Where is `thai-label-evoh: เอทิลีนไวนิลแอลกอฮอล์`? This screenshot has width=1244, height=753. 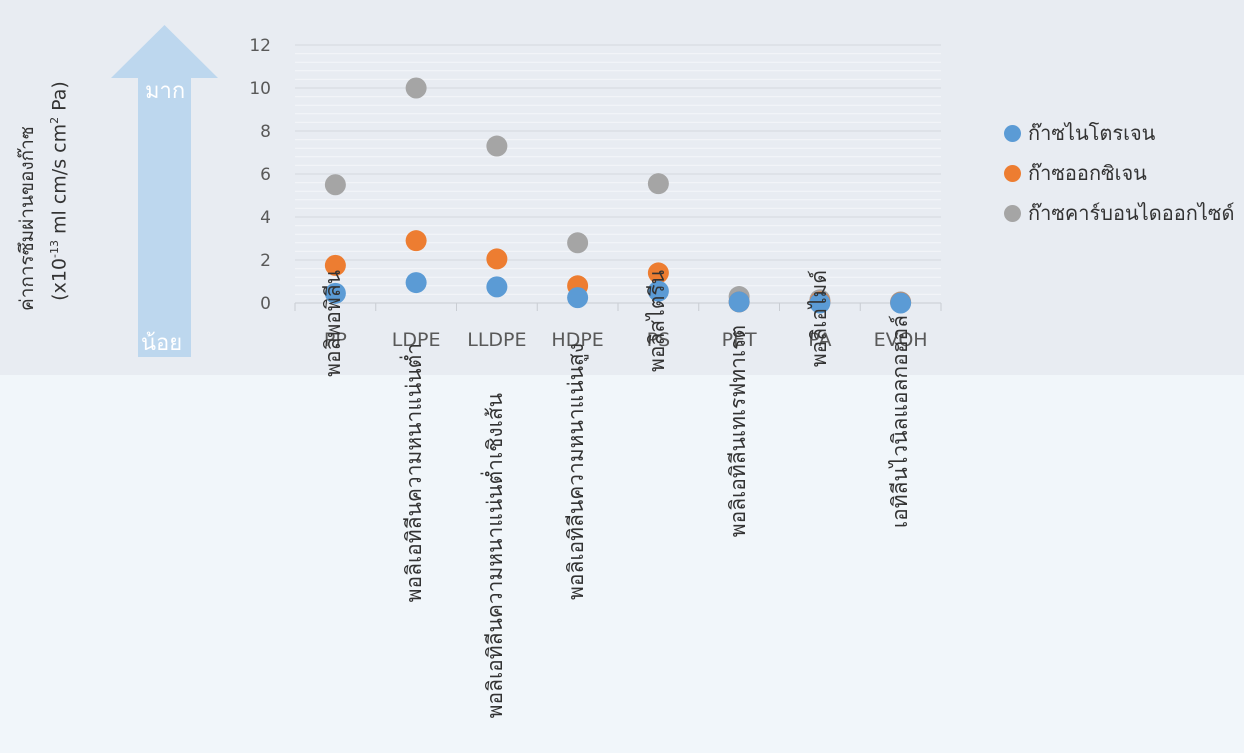
thai-label-evoh: เอทิลีนไวนิลแอลกอฮอล์ is located at coordinates (900, 422).